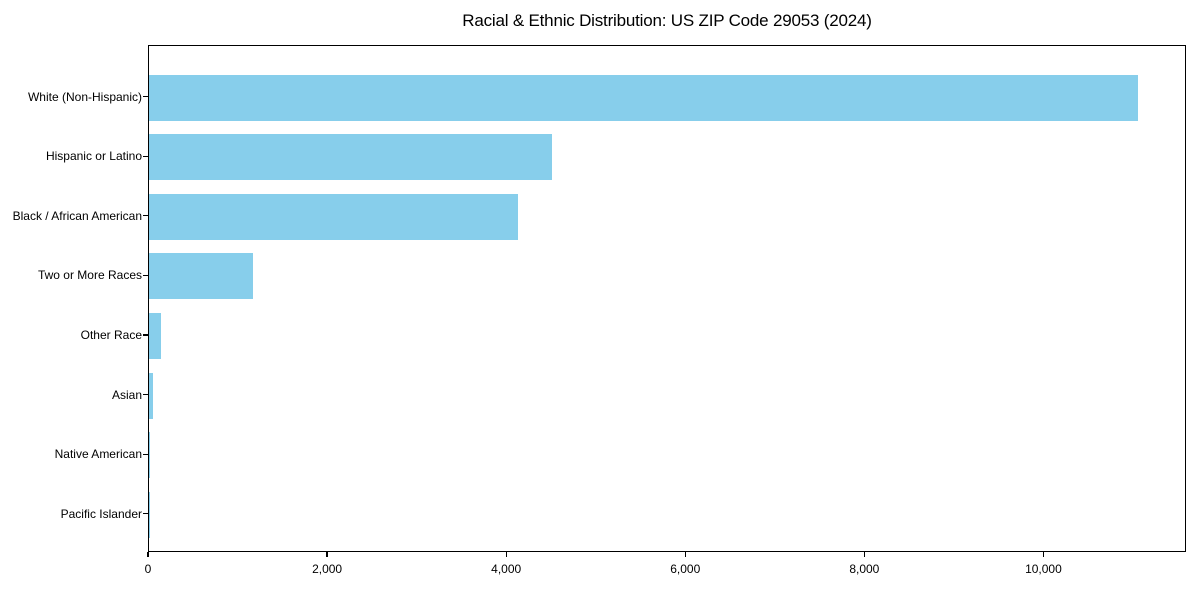 The height and width of the screenshot is (600, 1200). What do you see at coordinates (93, 156) in the screenshot?
I see `y-axis-label: Hispanic or Latino` at bounding box center [93, 156].